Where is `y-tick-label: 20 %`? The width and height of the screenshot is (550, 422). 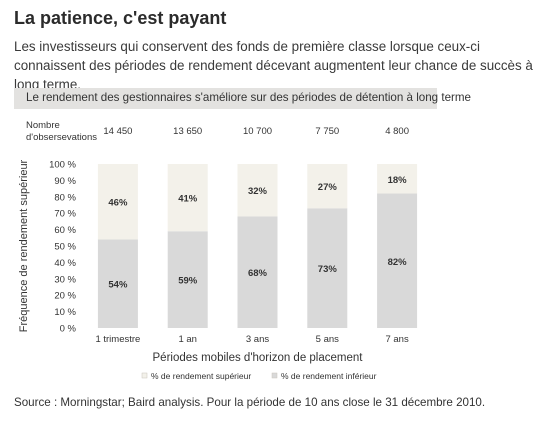 y-tick-label: 20 % is located at coordinates (65, 296).